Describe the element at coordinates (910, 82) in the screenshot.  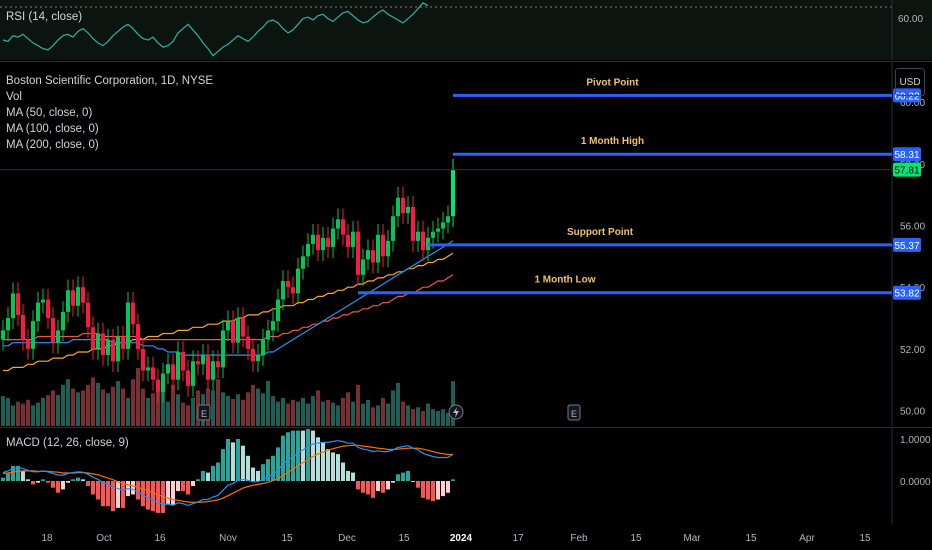
I see `currency-button: USD` at that location.